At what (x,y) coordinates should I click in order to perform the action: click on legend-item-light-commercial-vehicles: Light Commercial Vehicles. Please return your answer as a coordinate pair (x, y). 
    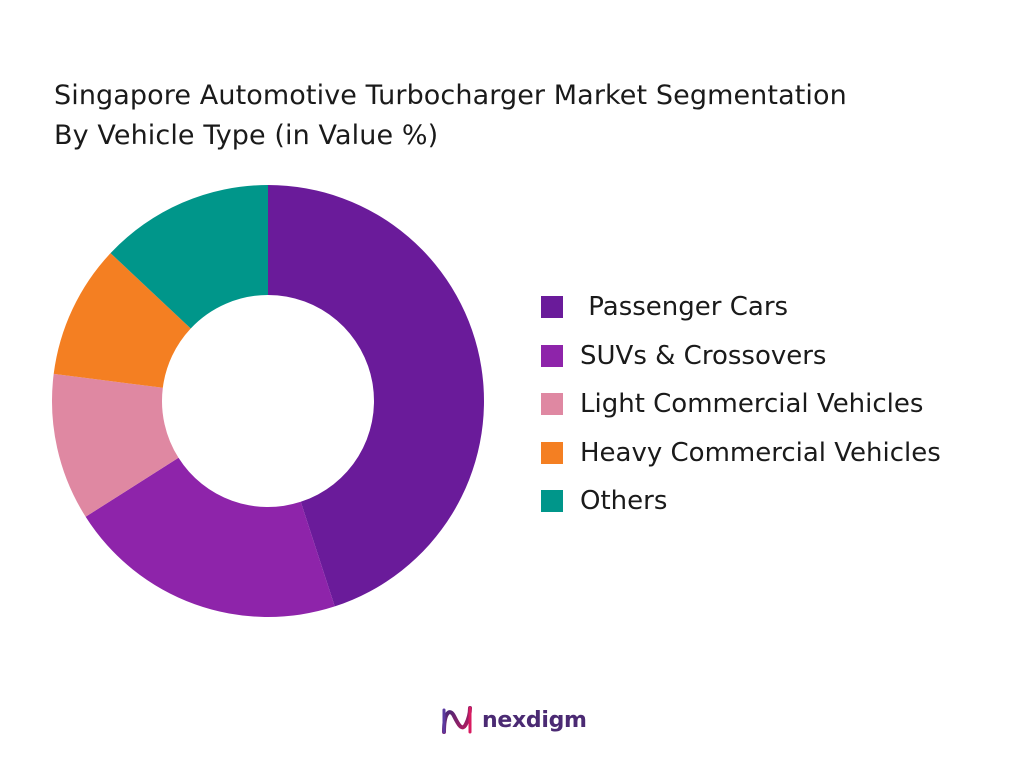
    Looking at the image, I should click on (741, 404).